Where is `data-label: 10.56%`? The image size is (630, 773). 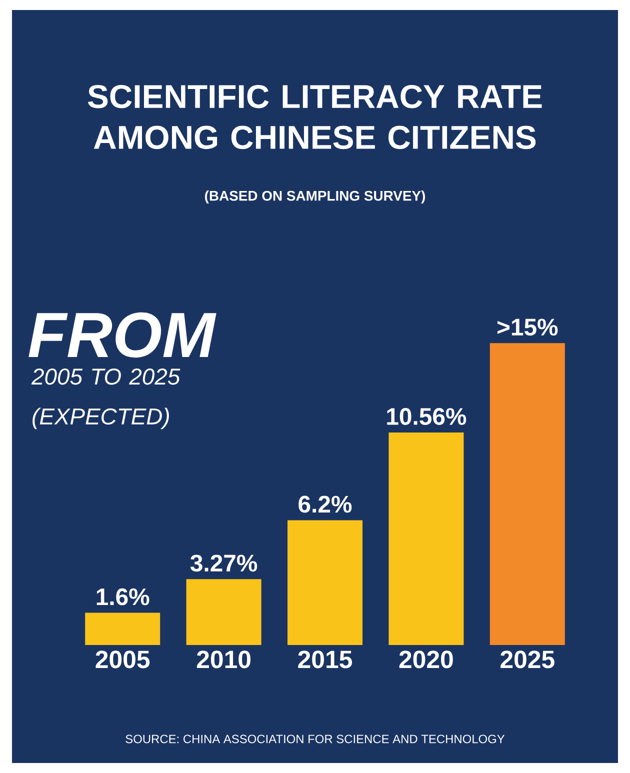
data-label: 10.56% is located at coordinates (426, 416).